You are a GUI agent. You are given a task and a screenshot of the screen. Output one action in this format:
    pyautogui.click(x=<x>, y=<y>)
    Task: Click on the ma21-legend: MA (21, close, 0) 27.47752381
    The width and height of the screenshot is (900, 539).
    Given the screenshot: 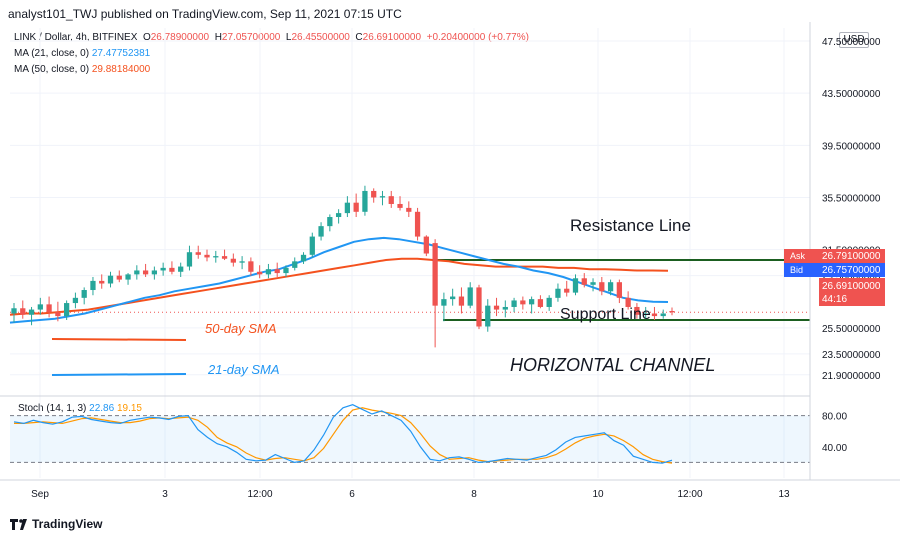 What is the action you would take?
    pyautogui.click(x=82, y=53)
    